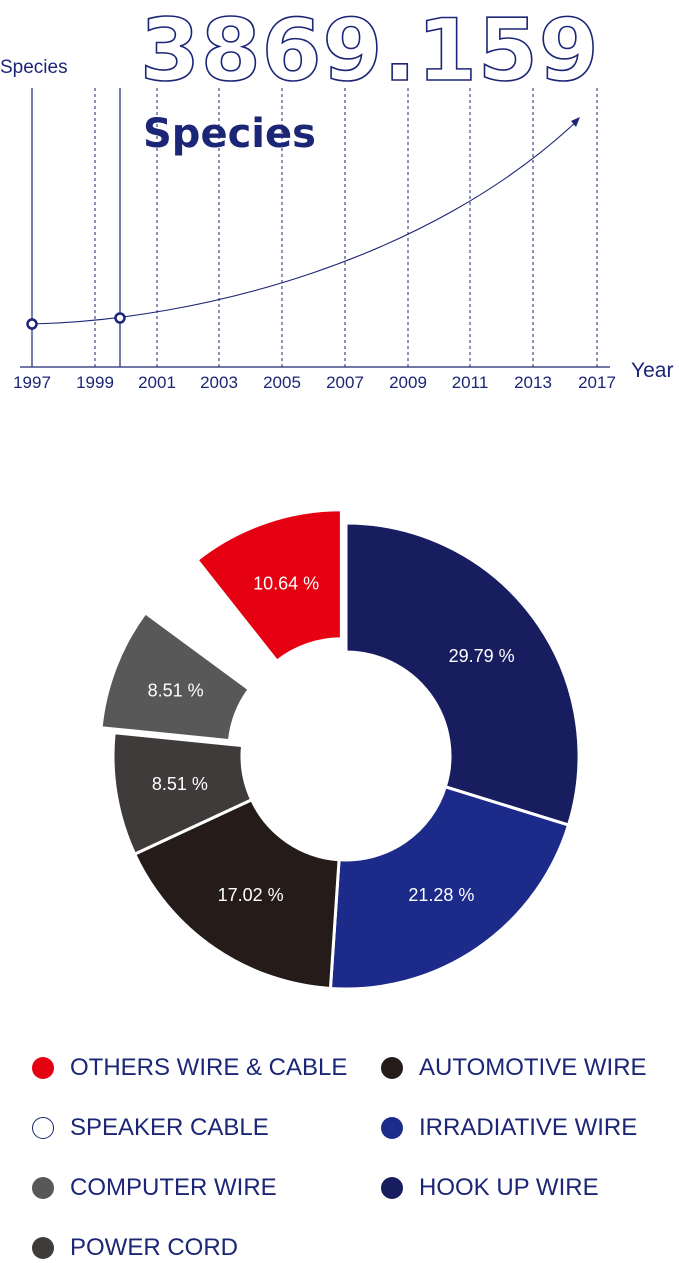 The height and width of the screenshot is (1263, 679). I want to click on big-value: 3869.159, so click(370, 51).